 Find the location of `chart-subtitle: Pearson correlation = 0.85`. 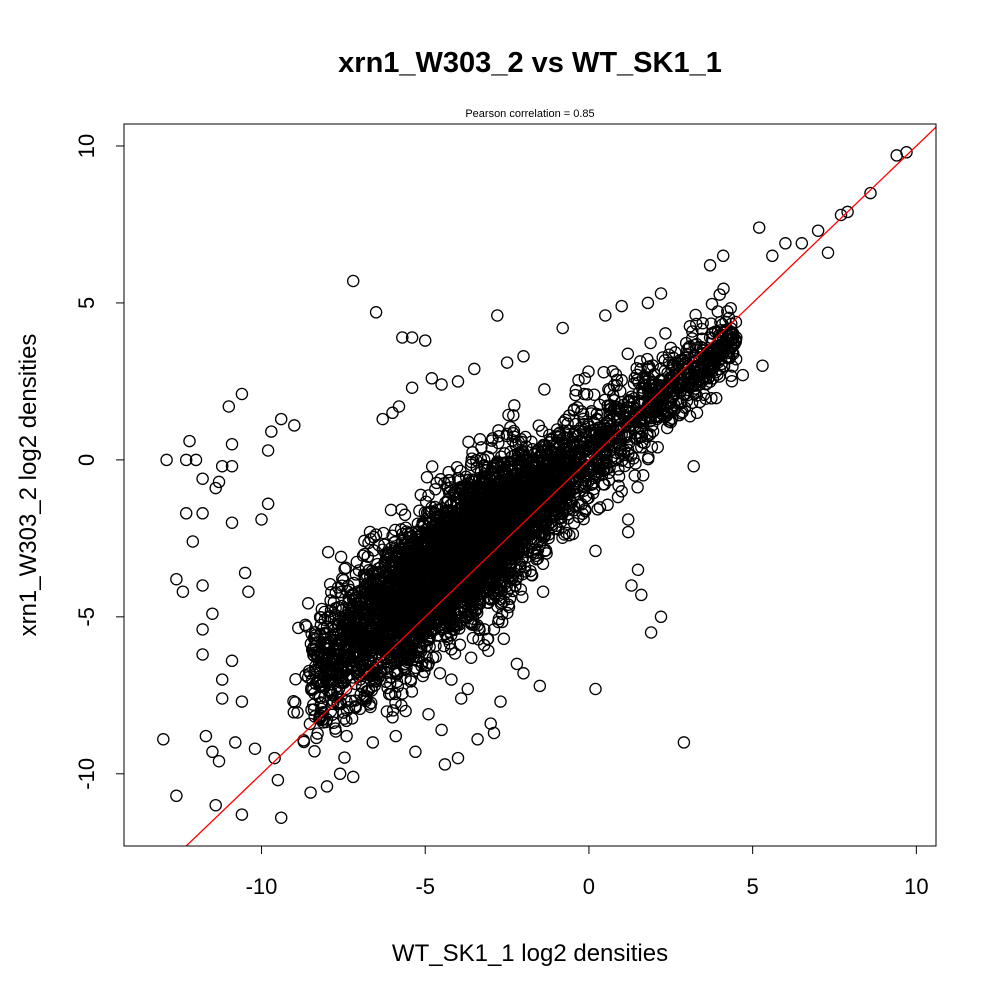

chart-subtitle: Pearson correlation = 0.85 is located at coordinates (529, 114).